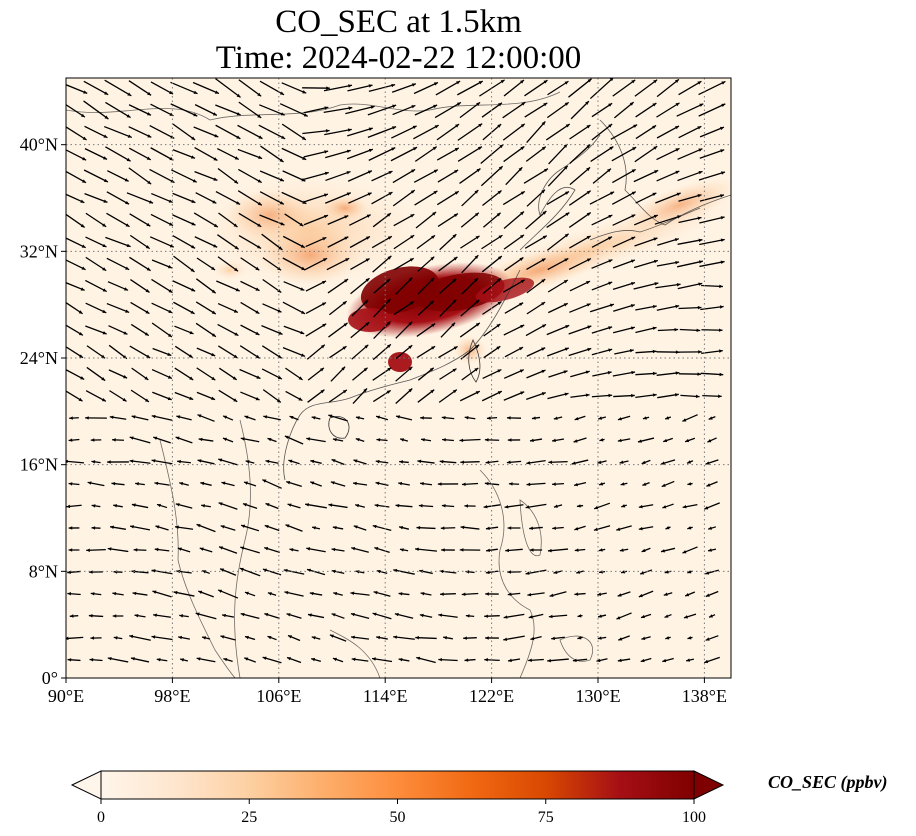  Describe the element at coordinates (101, 817) in the screenshot. I see `colorbar-tick-label: 0` at that location.